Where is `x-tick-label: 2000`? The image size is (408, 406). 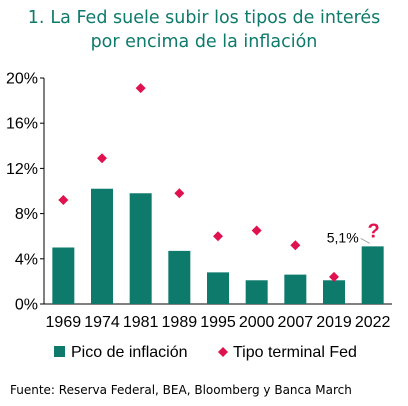
x-tick-label: 2000 is located at coordinates (257, 322).